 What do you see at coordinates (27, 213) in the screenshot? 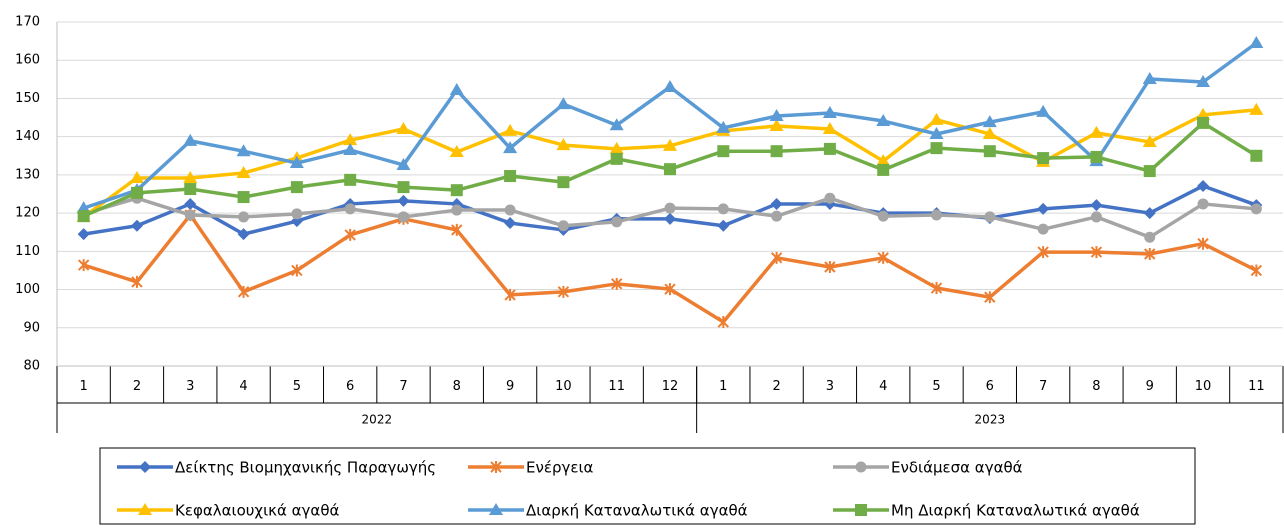
I see `y-tick-label: 120` at bounding box center [27, 213].